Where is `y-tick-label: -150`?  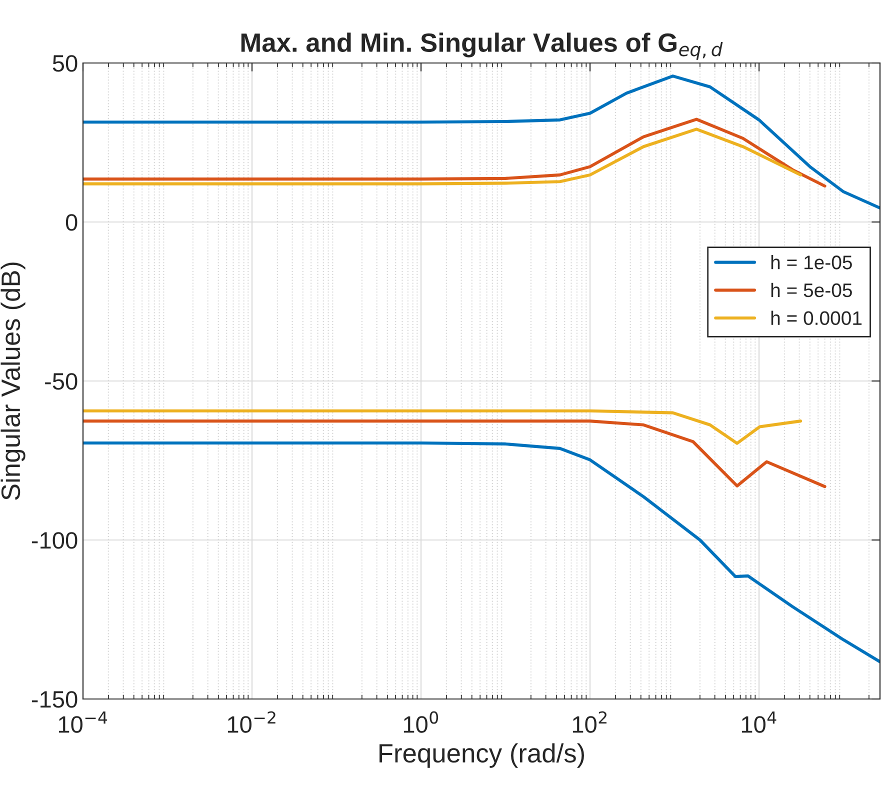 y-tick-label: -150 is located at coordinates (55, 699).